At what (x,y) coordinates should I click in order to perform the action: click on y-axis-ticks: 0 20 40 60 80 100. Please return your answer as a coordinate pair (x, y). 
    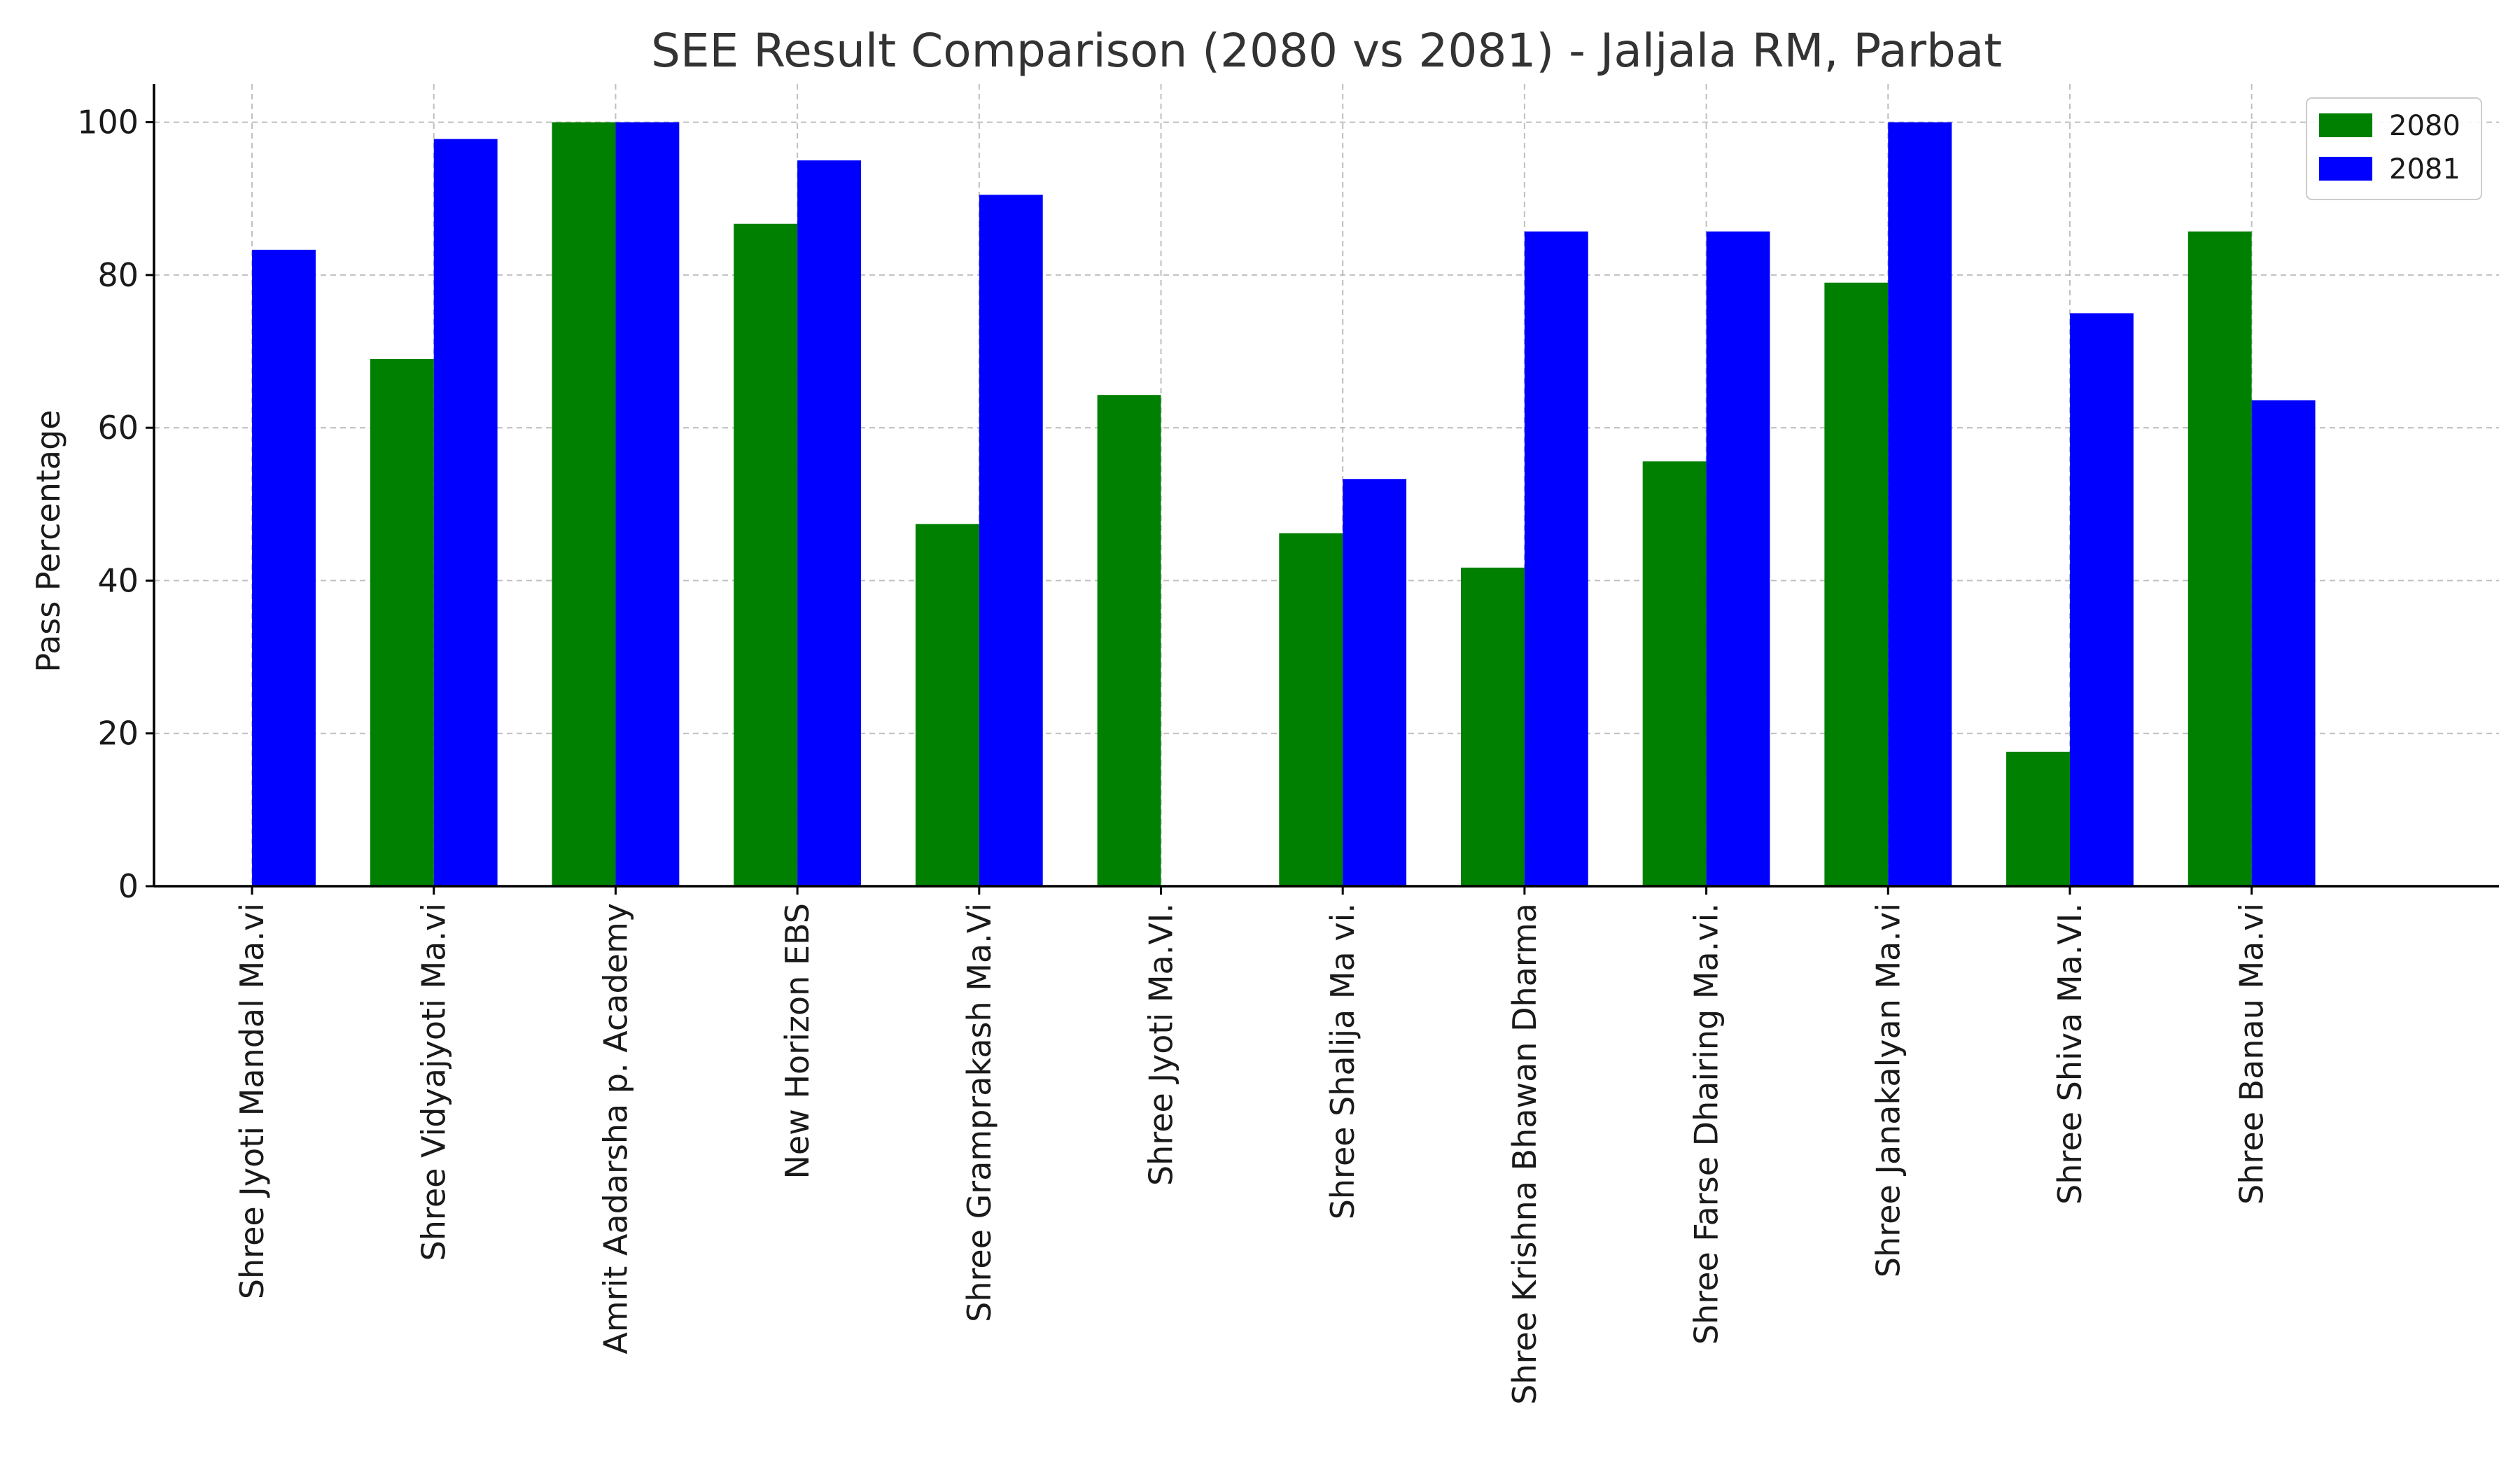
    Looking at the image, I should click on (115, 504).